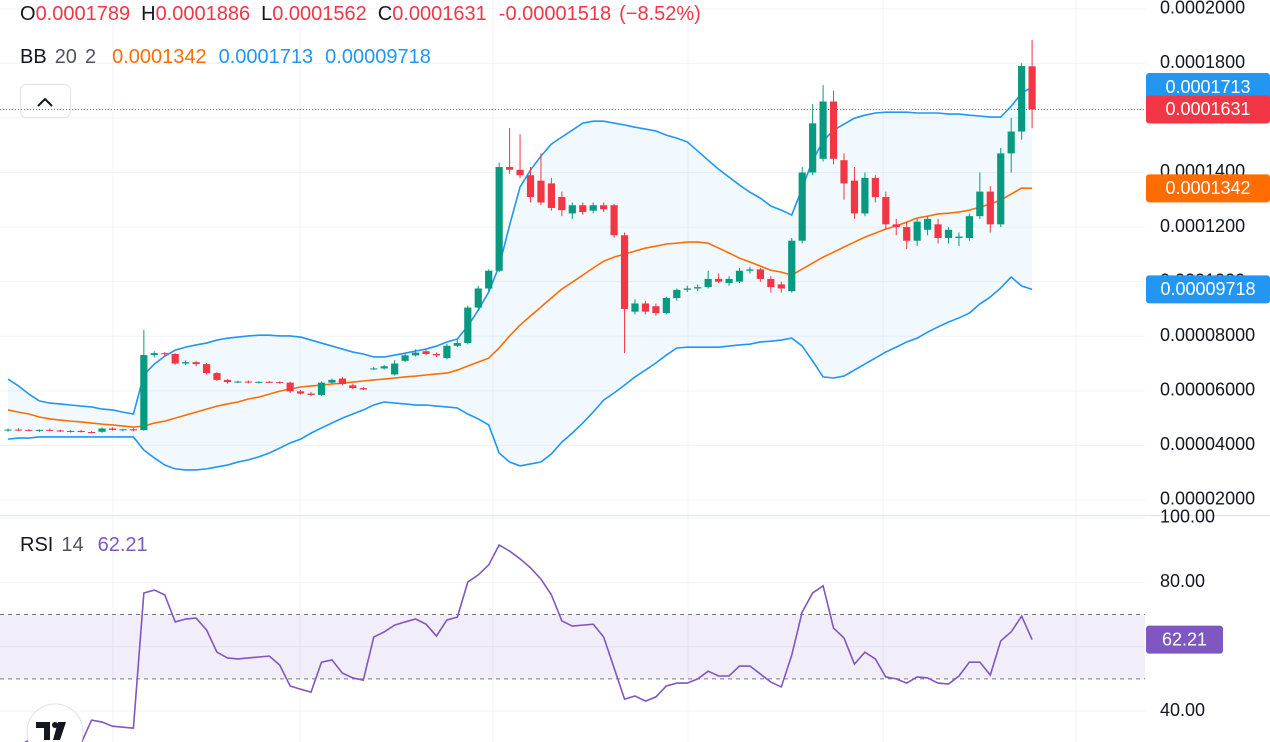 The width and height of the screenshot is (1270, 742). I want to click on rsi-badge-label: 62.21, so click(1184, 639).